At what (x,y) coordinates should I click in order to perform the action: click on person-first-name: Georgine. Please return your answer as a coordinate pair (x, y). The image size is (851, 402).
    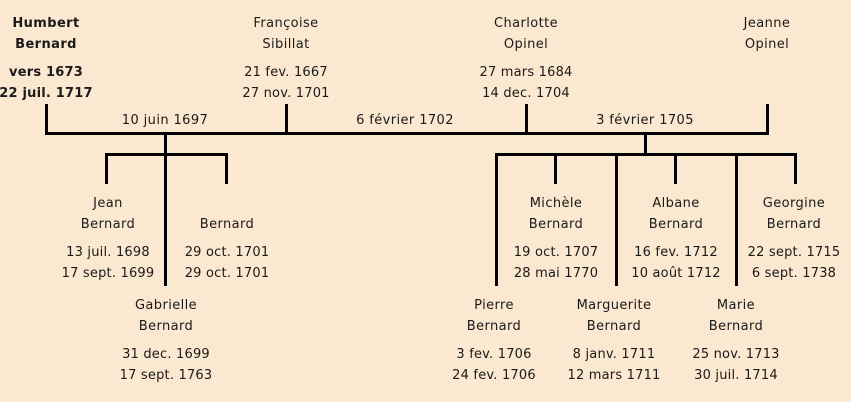
    Looking at the image, I should click on (794, 203).